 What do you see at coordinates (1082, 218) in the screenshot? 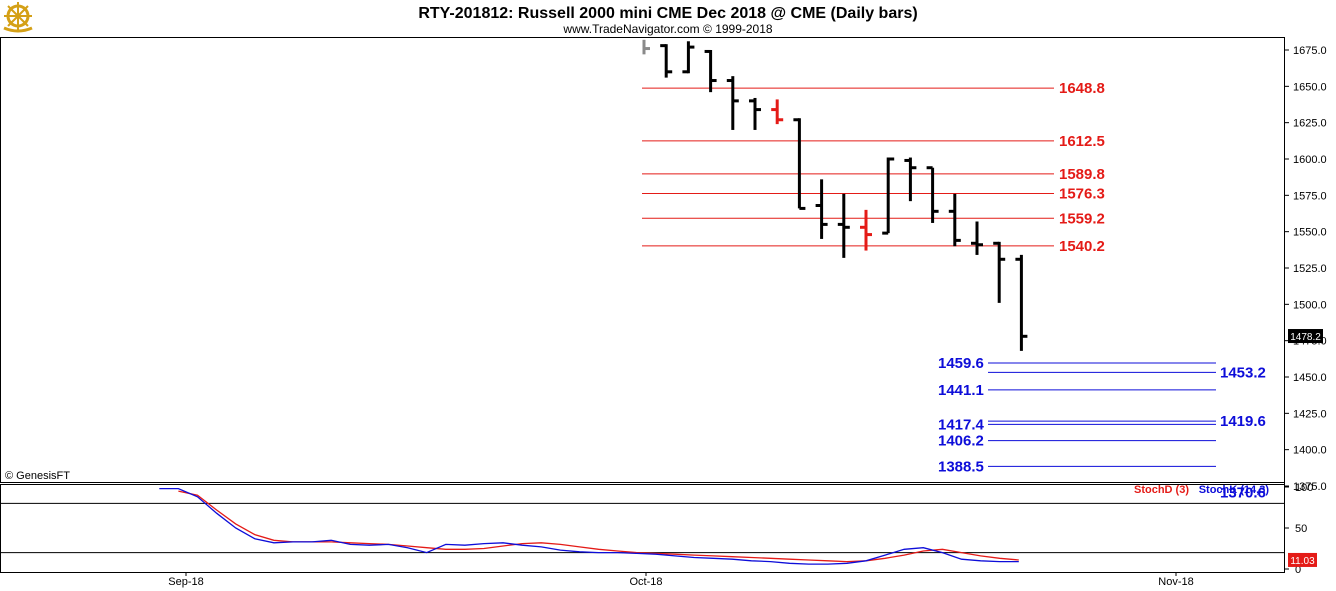
I see `resistance-label: 1559.2` at bounding box center [1082, 218].